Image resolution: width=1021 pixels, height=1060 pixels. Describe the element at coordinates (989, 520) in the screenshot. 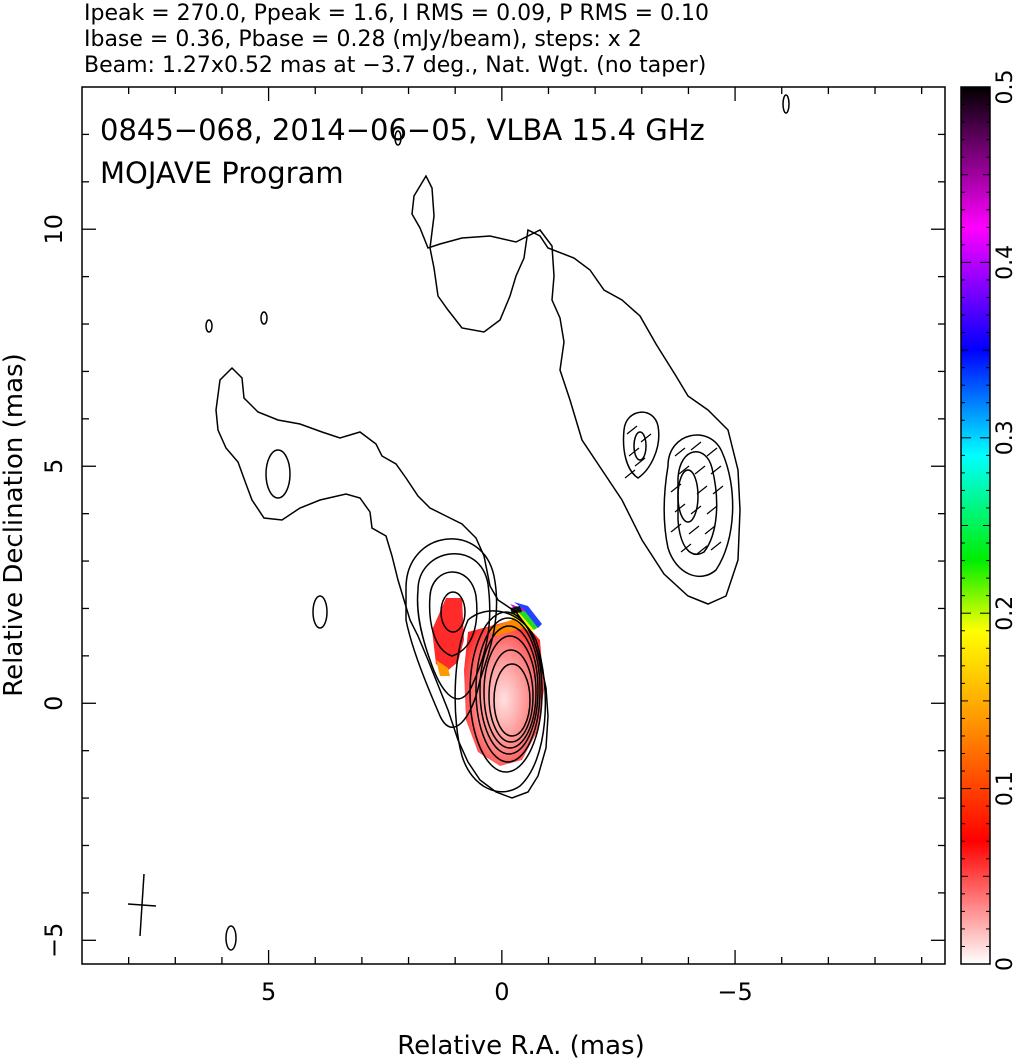

I see `colorbar-ticks: 0 0.1 0.2 0.3 0.4 0.5` at that location.